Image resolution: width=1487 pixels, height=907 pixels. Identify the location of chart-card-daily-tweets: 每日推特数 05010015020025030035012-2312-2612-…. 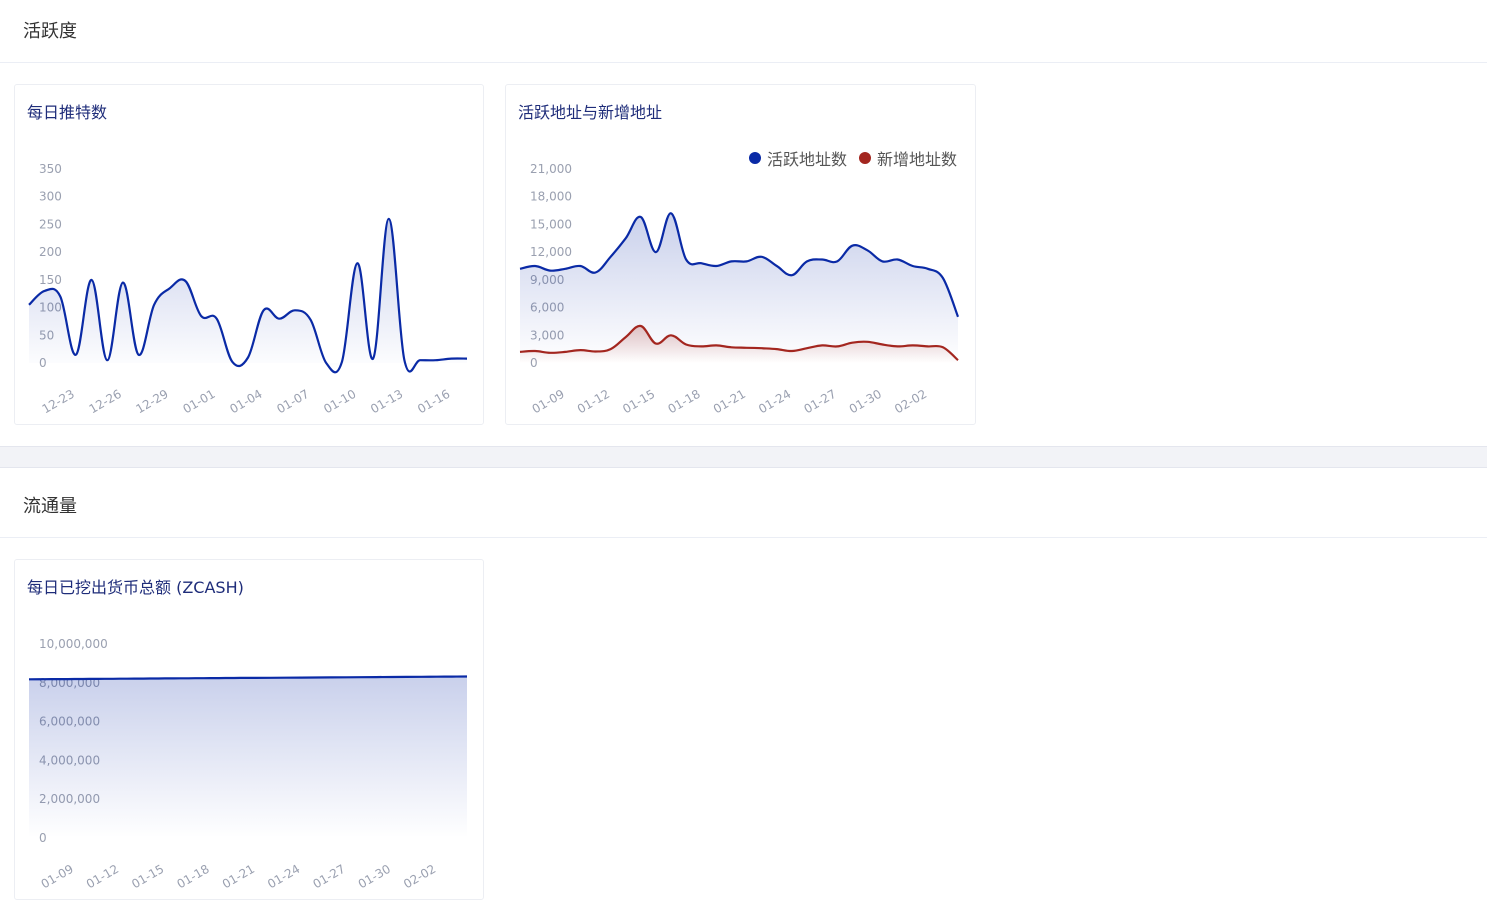
(249, 254).